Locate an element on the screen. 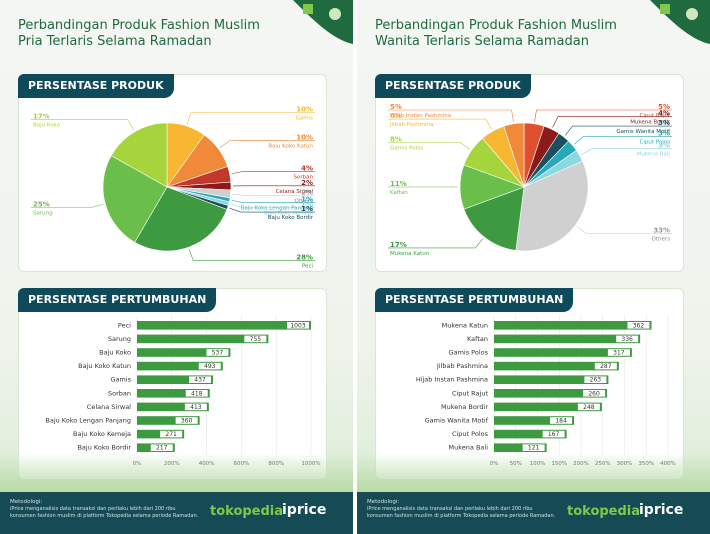 The image size is (710, 534). value-label: 360 is located at coordinates (187, 421).